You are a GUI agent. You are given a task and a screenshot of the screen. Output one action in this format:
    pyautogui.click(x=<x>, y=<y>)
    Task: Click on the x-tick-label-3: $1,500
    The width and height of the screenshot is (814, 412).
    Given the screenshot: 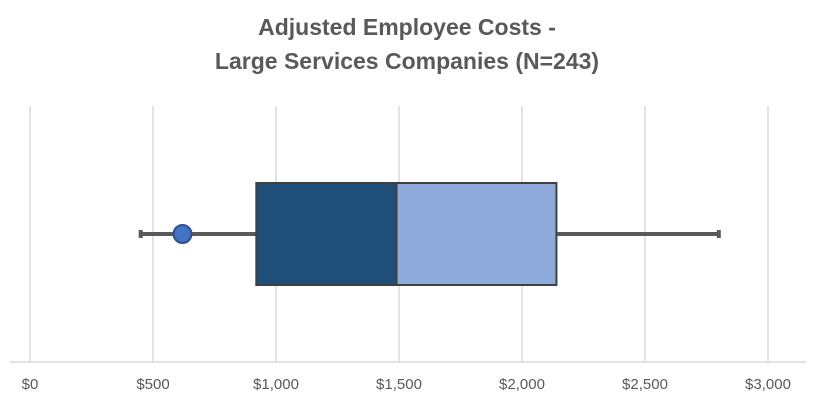 What is the action you would take?
    pyautogui.click(x=399, y=384)
    